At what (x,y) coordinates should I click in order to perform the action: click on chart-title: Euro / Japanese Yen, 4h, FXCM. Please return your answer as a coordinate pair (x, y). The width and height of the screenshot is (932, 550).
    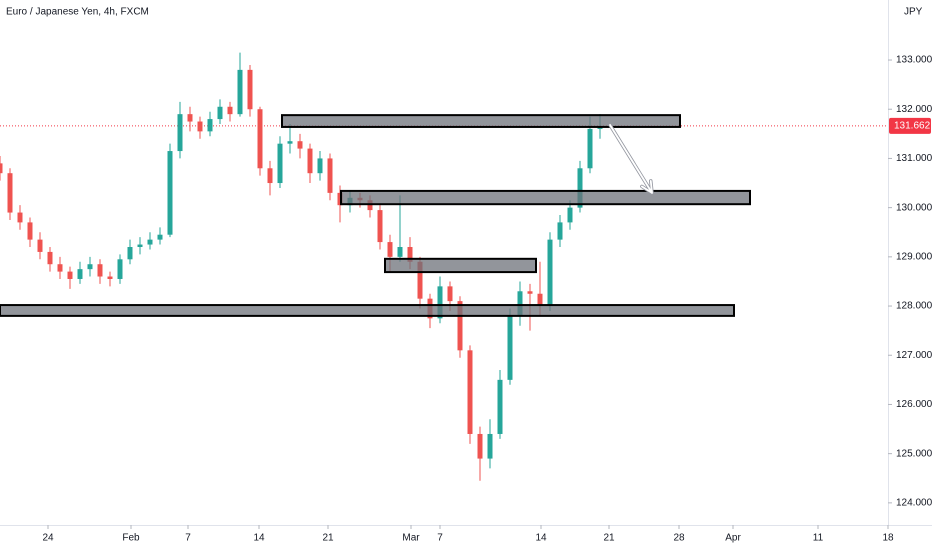
    Looking at the image, I should click on (77, 12).